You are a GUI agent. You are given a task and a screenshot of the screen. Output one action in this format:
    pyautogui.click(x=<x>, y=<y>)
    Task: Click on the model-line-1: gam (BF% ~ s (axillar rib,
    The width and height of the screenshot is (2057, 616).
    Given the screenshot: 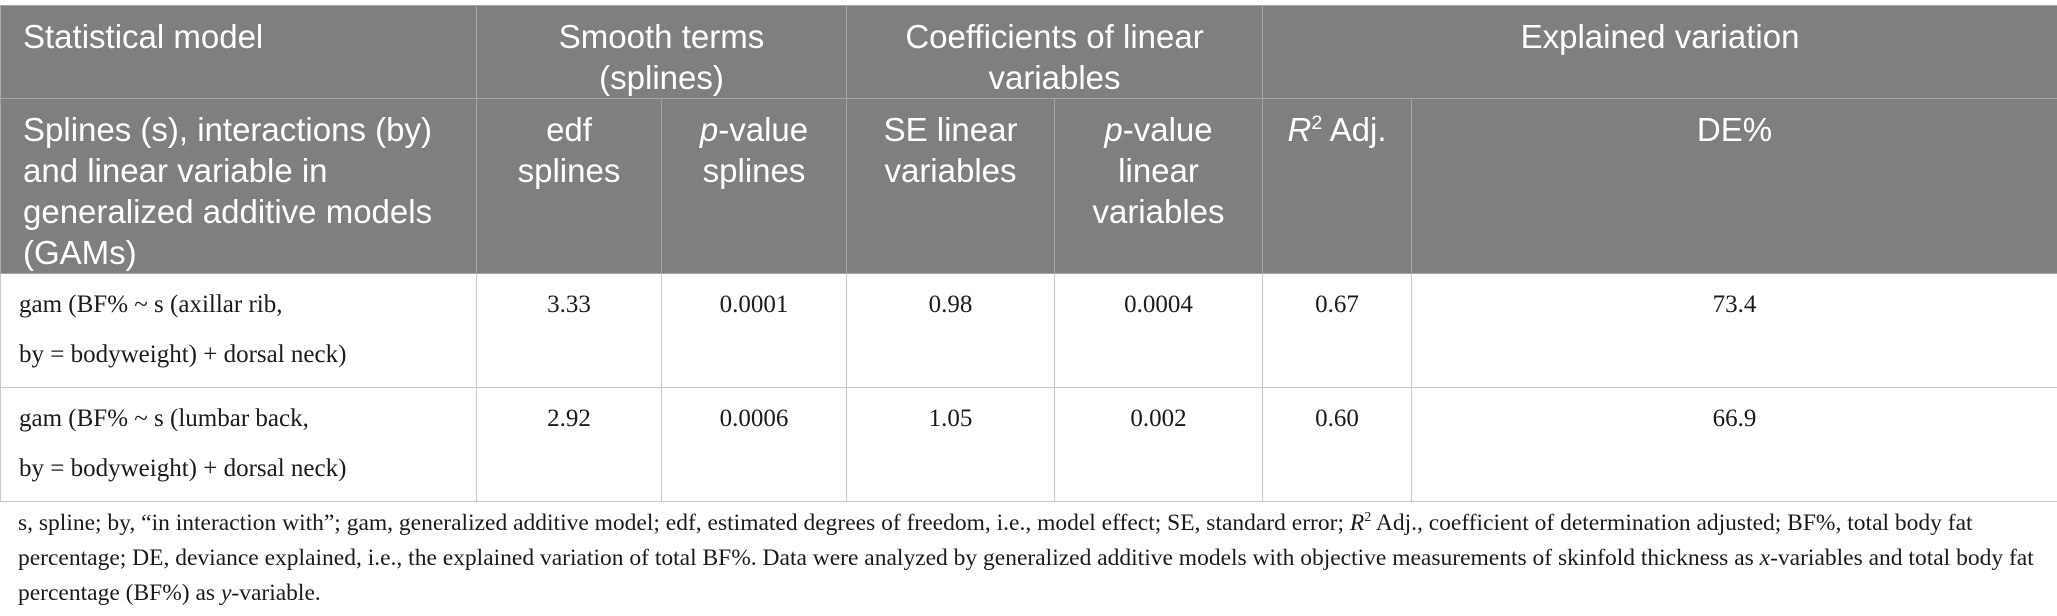 What is the action you would take?
    pyautogui.click(x=151, y=304)
    